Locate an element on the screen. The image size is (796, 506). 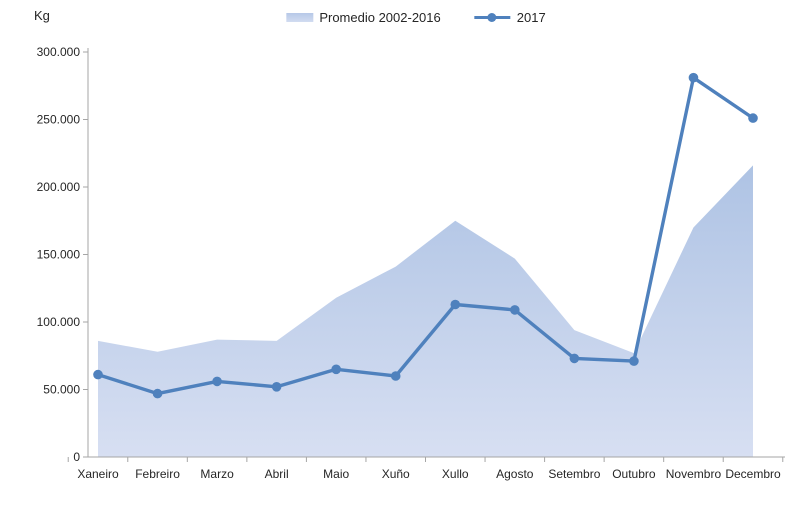
y-tick-label: 300.000 is located at coordinates (59, 52).